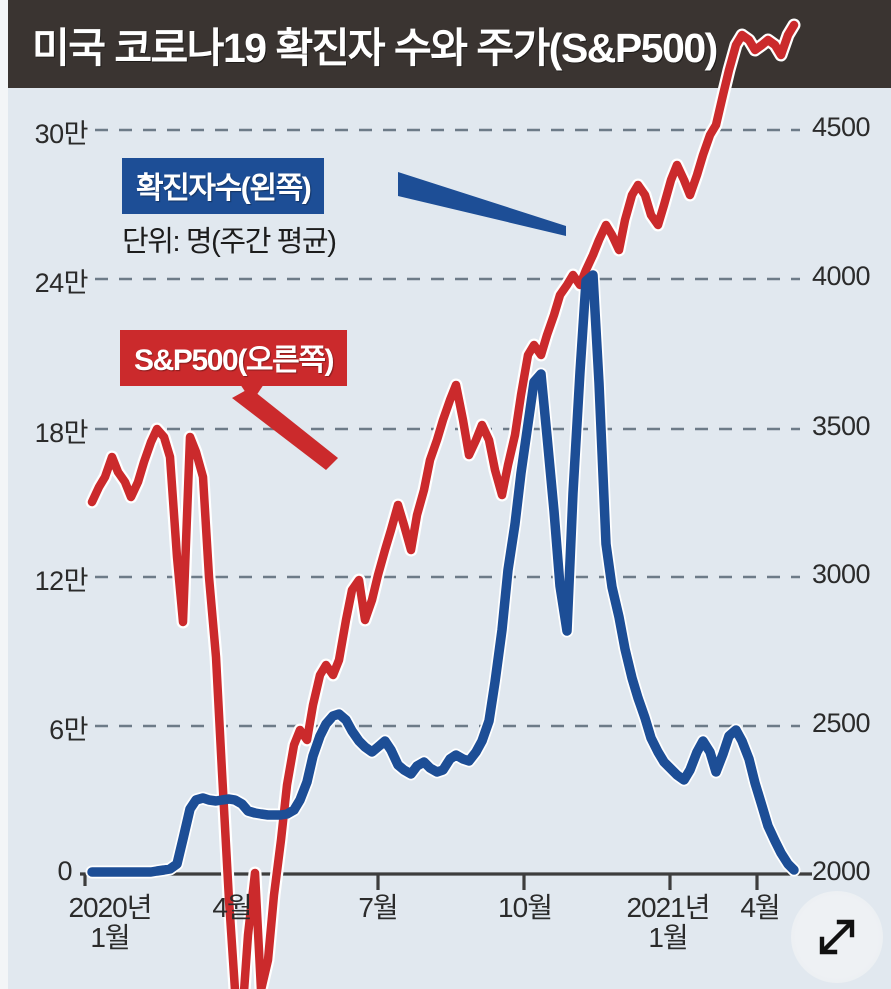 The image size is (891, 989). I want to click on y-axis-left-tick-5: 0, so click(64, 871).